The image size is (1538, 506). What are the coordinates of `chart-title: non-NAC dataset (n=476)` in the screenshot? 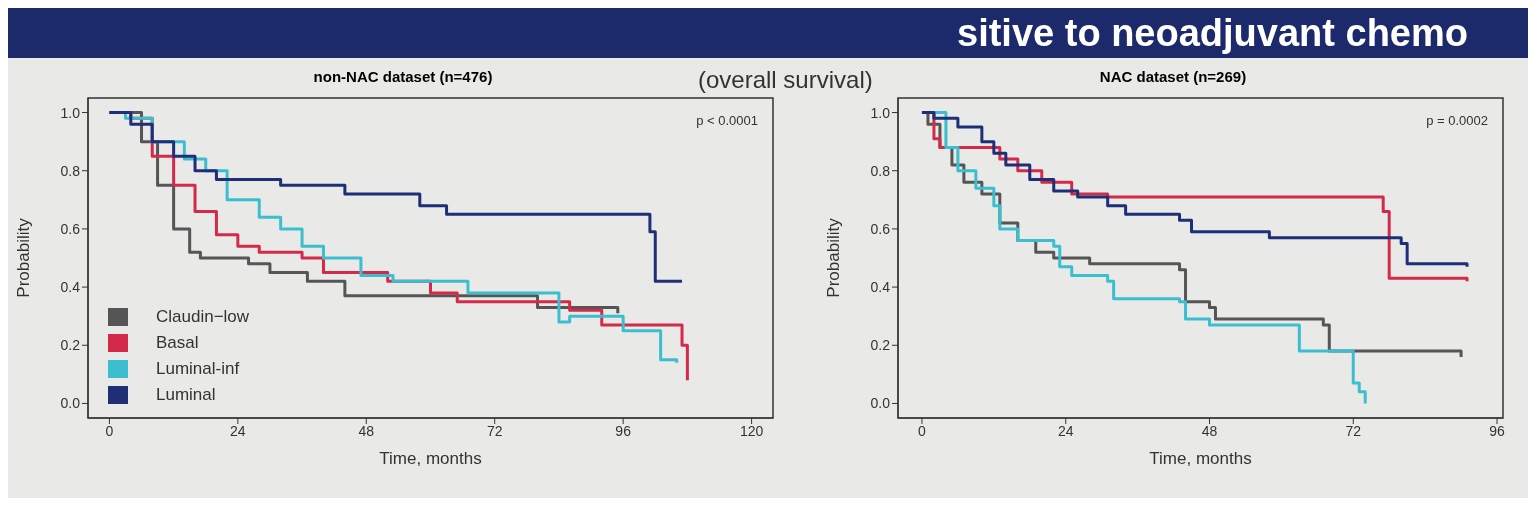 It's located at (403, 76).